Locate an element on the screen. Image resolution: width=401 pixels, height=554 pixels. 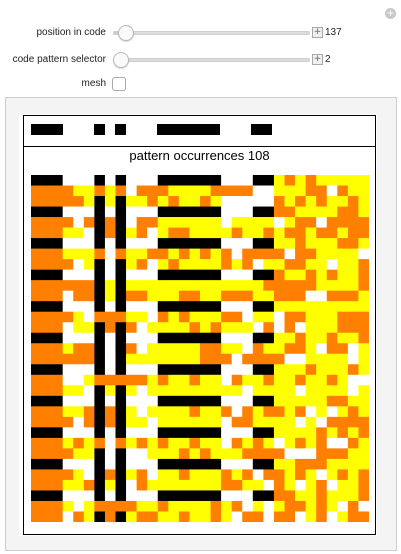
position-slider is located at coordinates (211, 33).